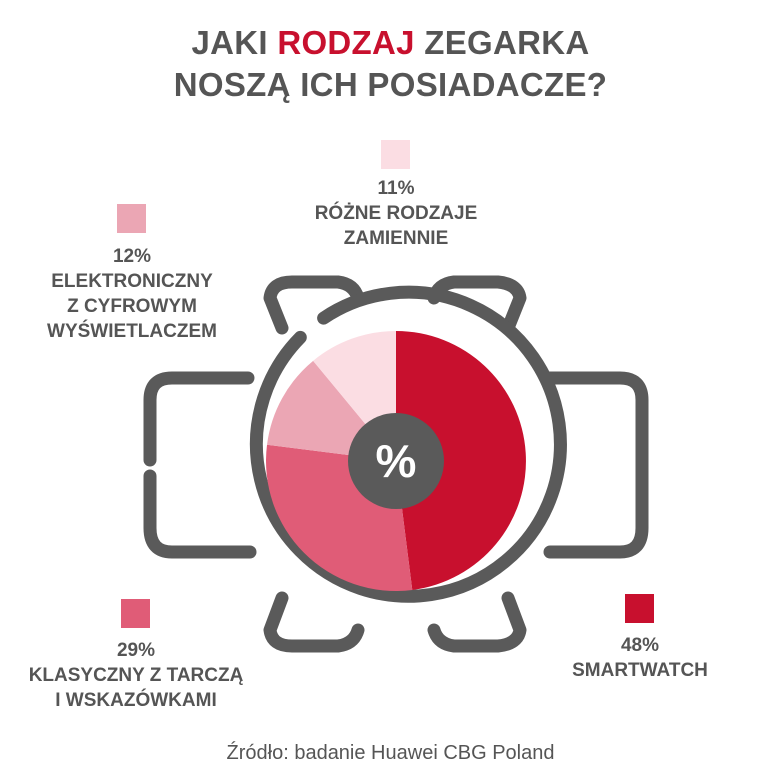  Describe the element at coordinates (314, 305) in the screenshot. I see `watch-lug-top-left` at that location.